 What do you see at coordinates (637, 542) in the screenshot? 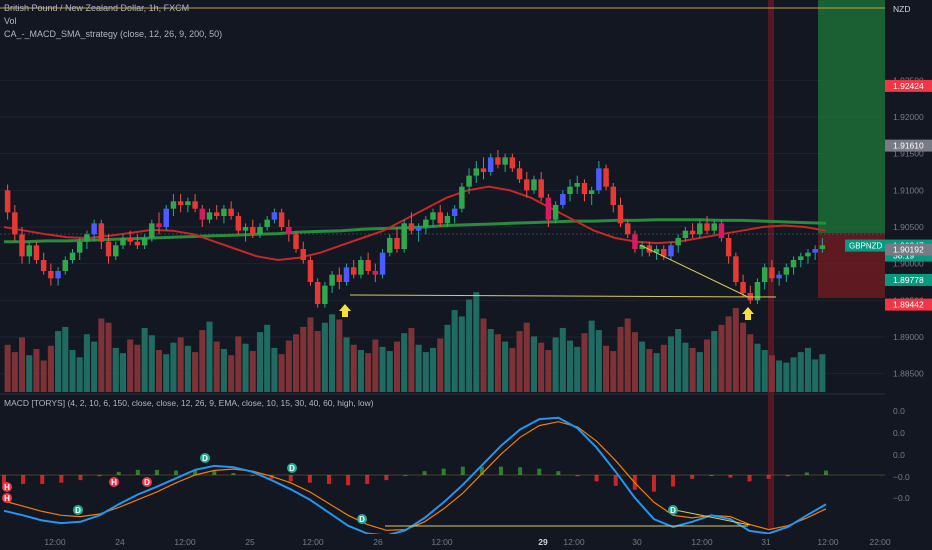
I see `time-tick-label: 30` at bounding box center [637, 542].